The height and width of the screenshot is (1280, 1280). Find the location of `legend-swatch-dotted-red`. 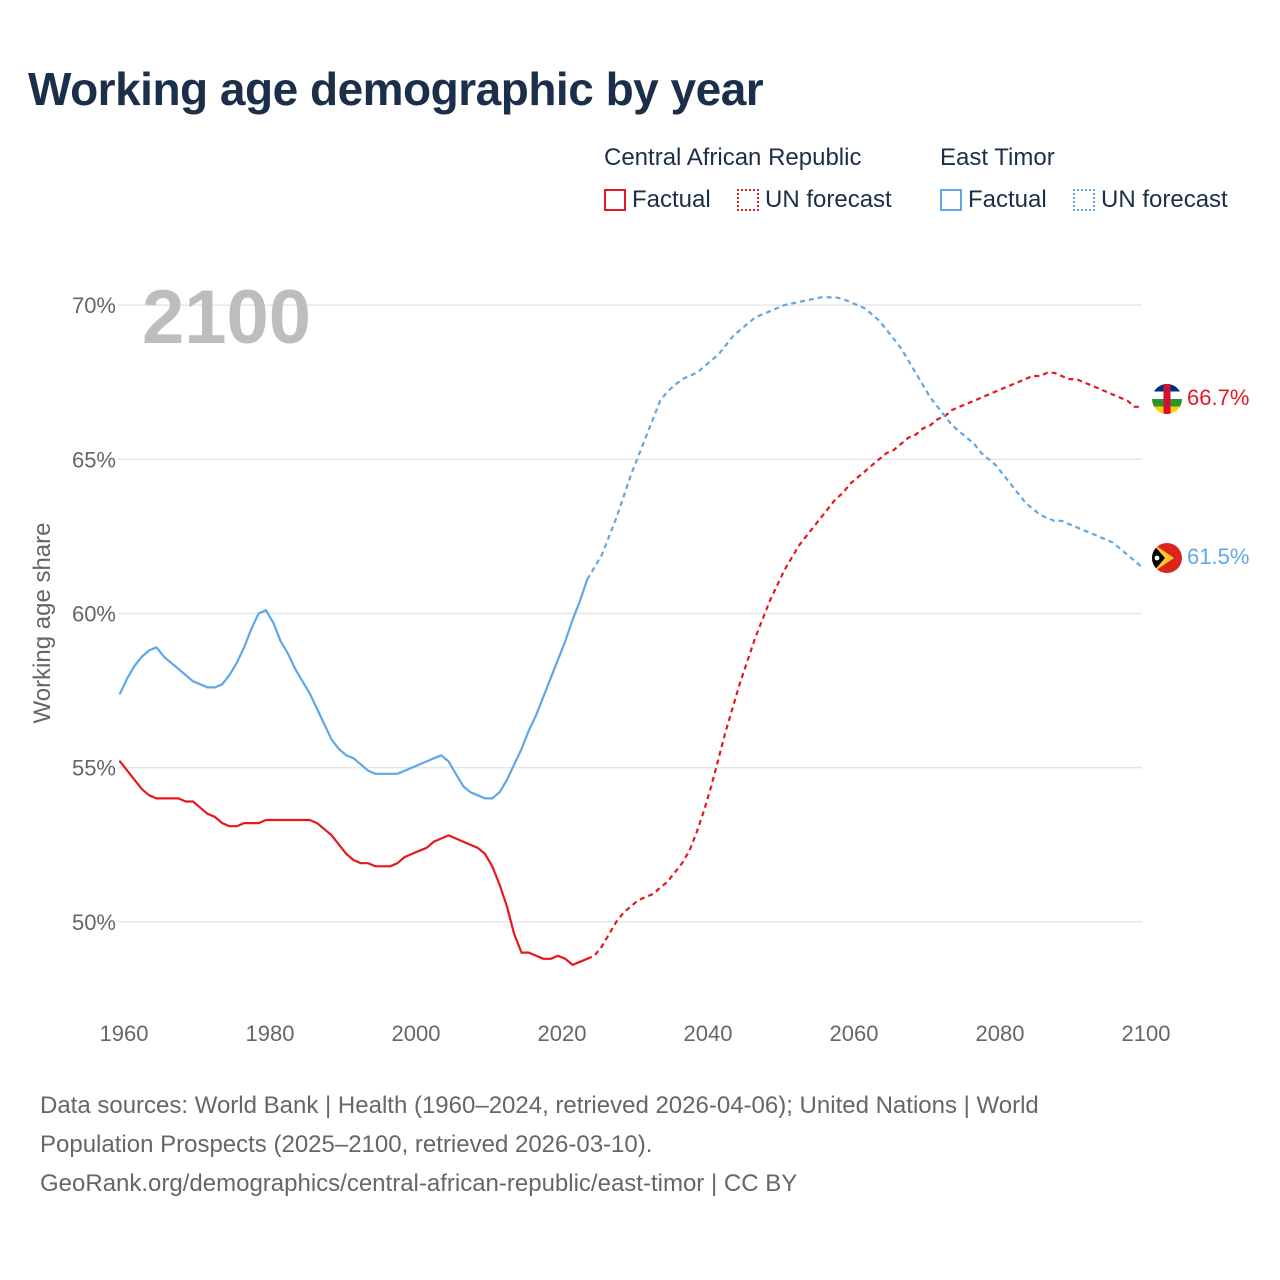

legend-swatch-dotted-red is located at coordinates (748, 200).